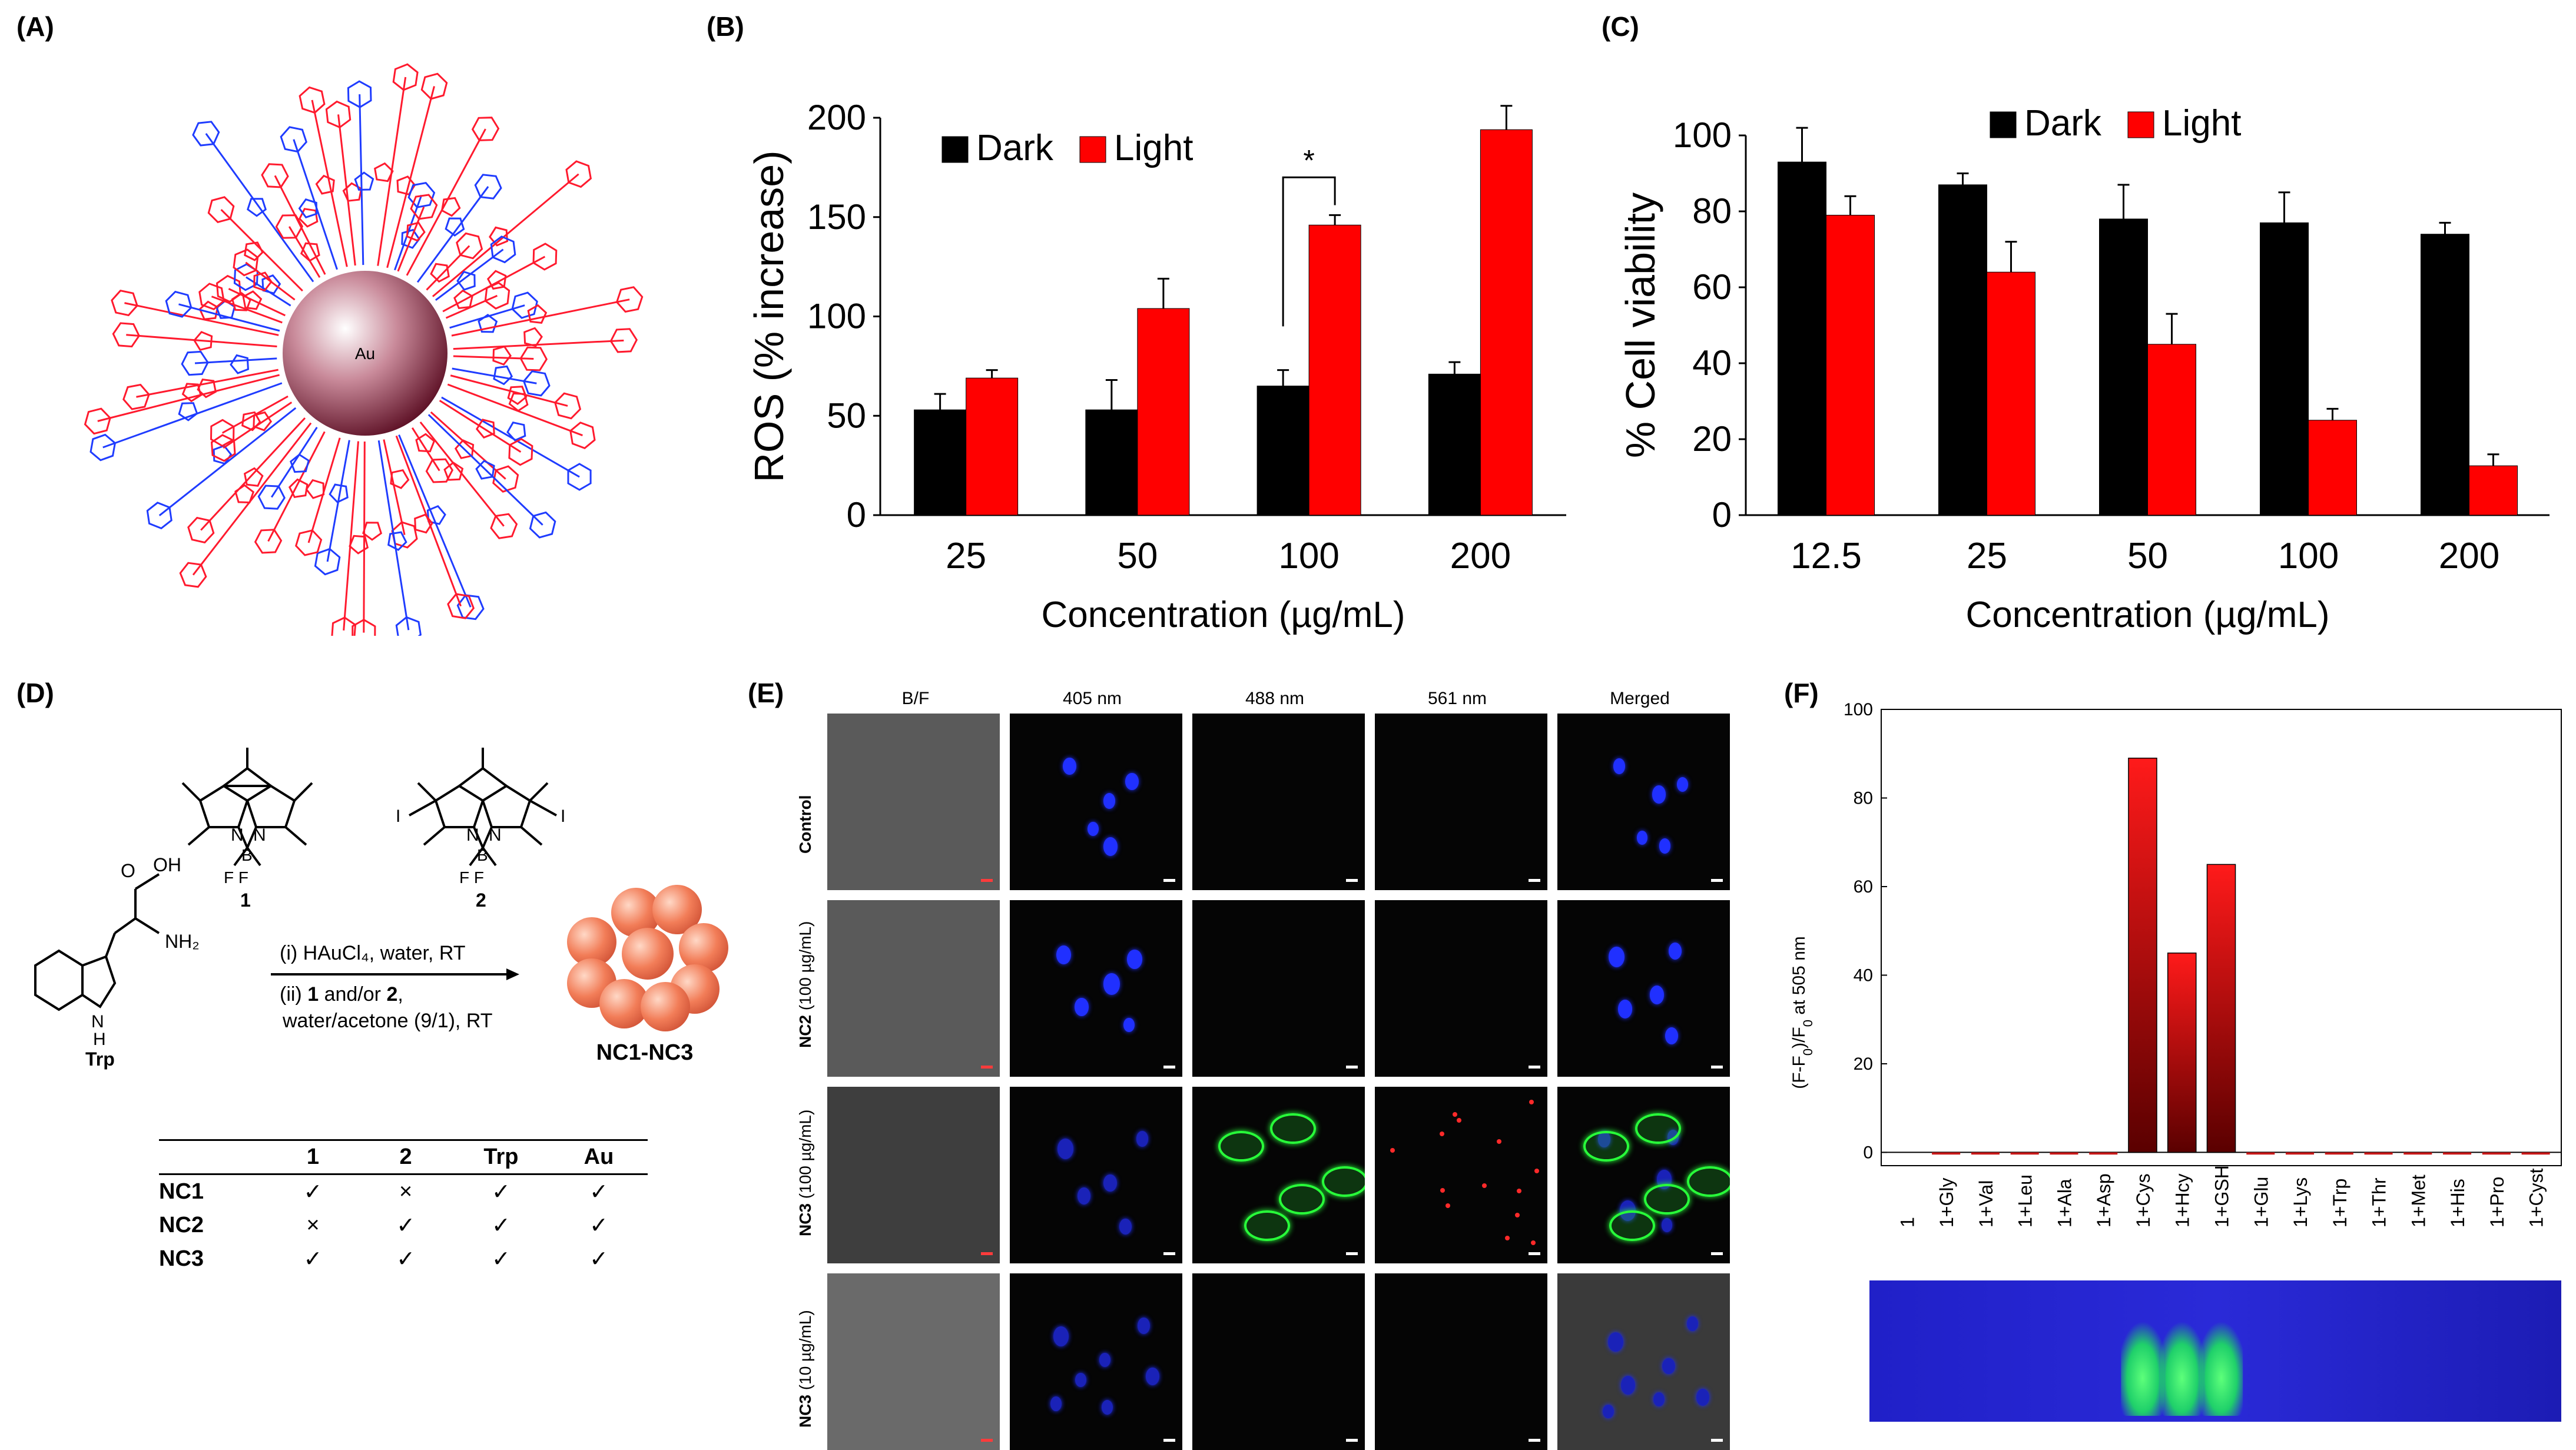 The width and height of the screenshot is (2576, 1450). I want to click on x-tick-label: 1+Gly, so click(1947, 1202).